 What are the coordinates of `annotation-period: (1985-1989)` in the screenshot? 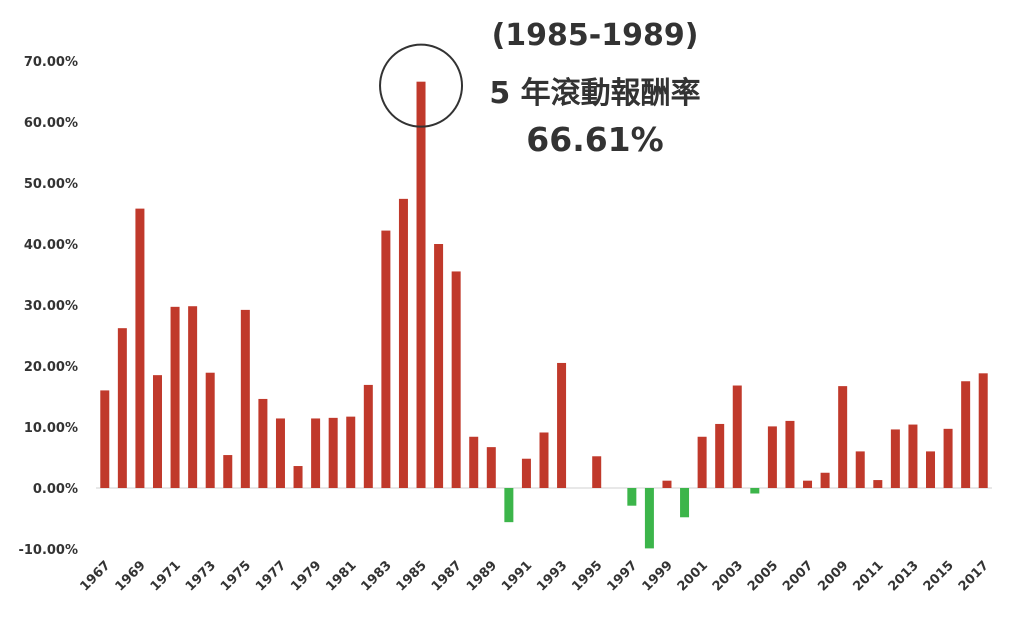 It's located at (595, 35).